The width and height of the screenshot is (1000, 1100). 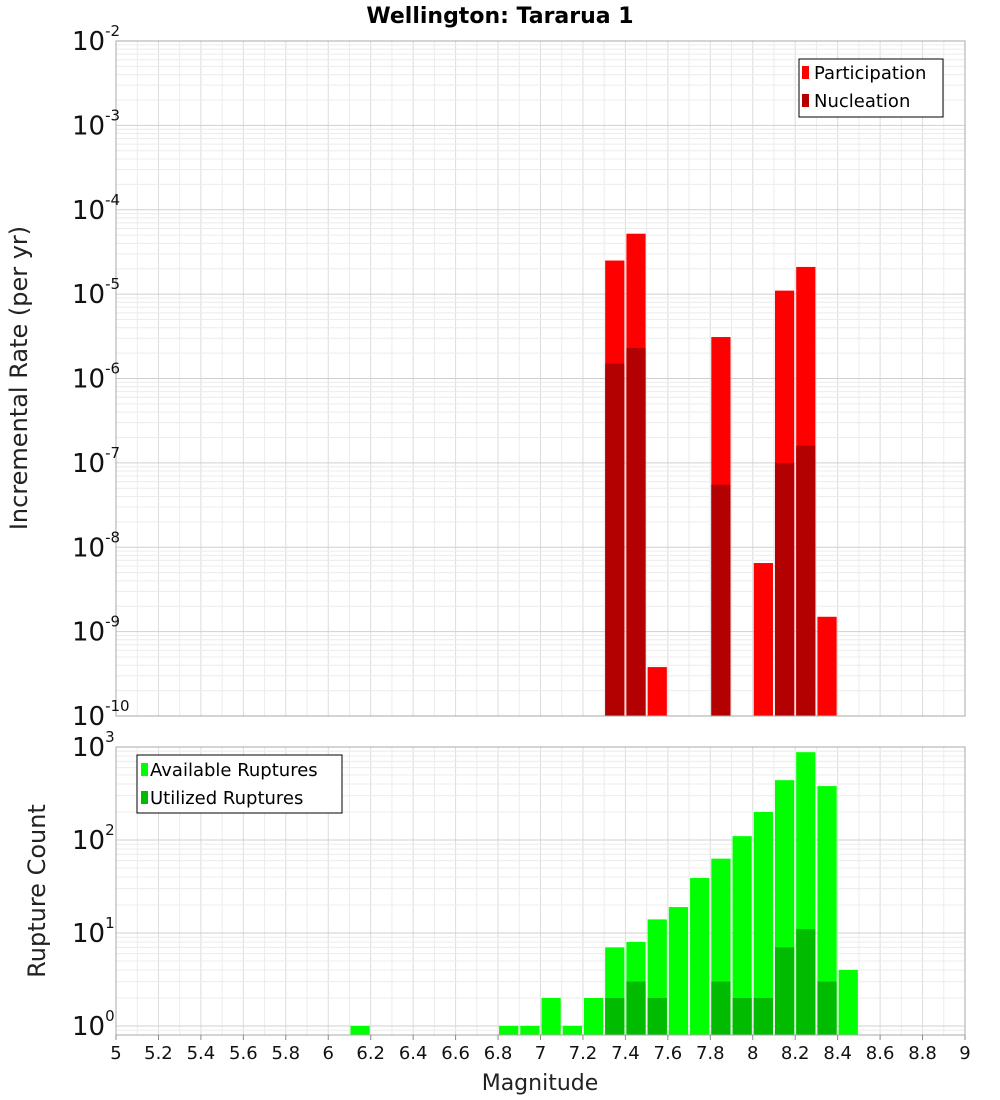 I want to click on legend-swatch-utilized, so click(x=144, y=797).